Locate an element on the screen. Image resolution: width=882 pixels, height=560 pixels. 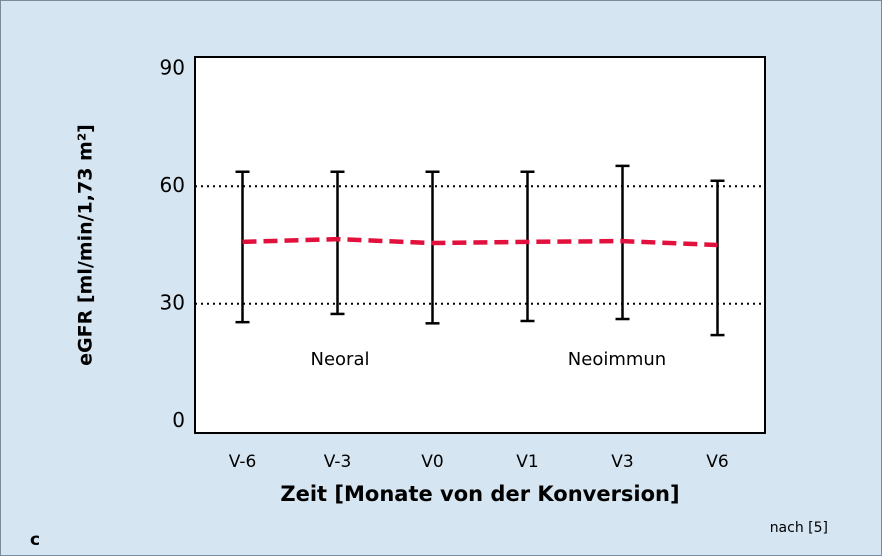
x-tick-label: V0 is located at coordinates (432, 462).